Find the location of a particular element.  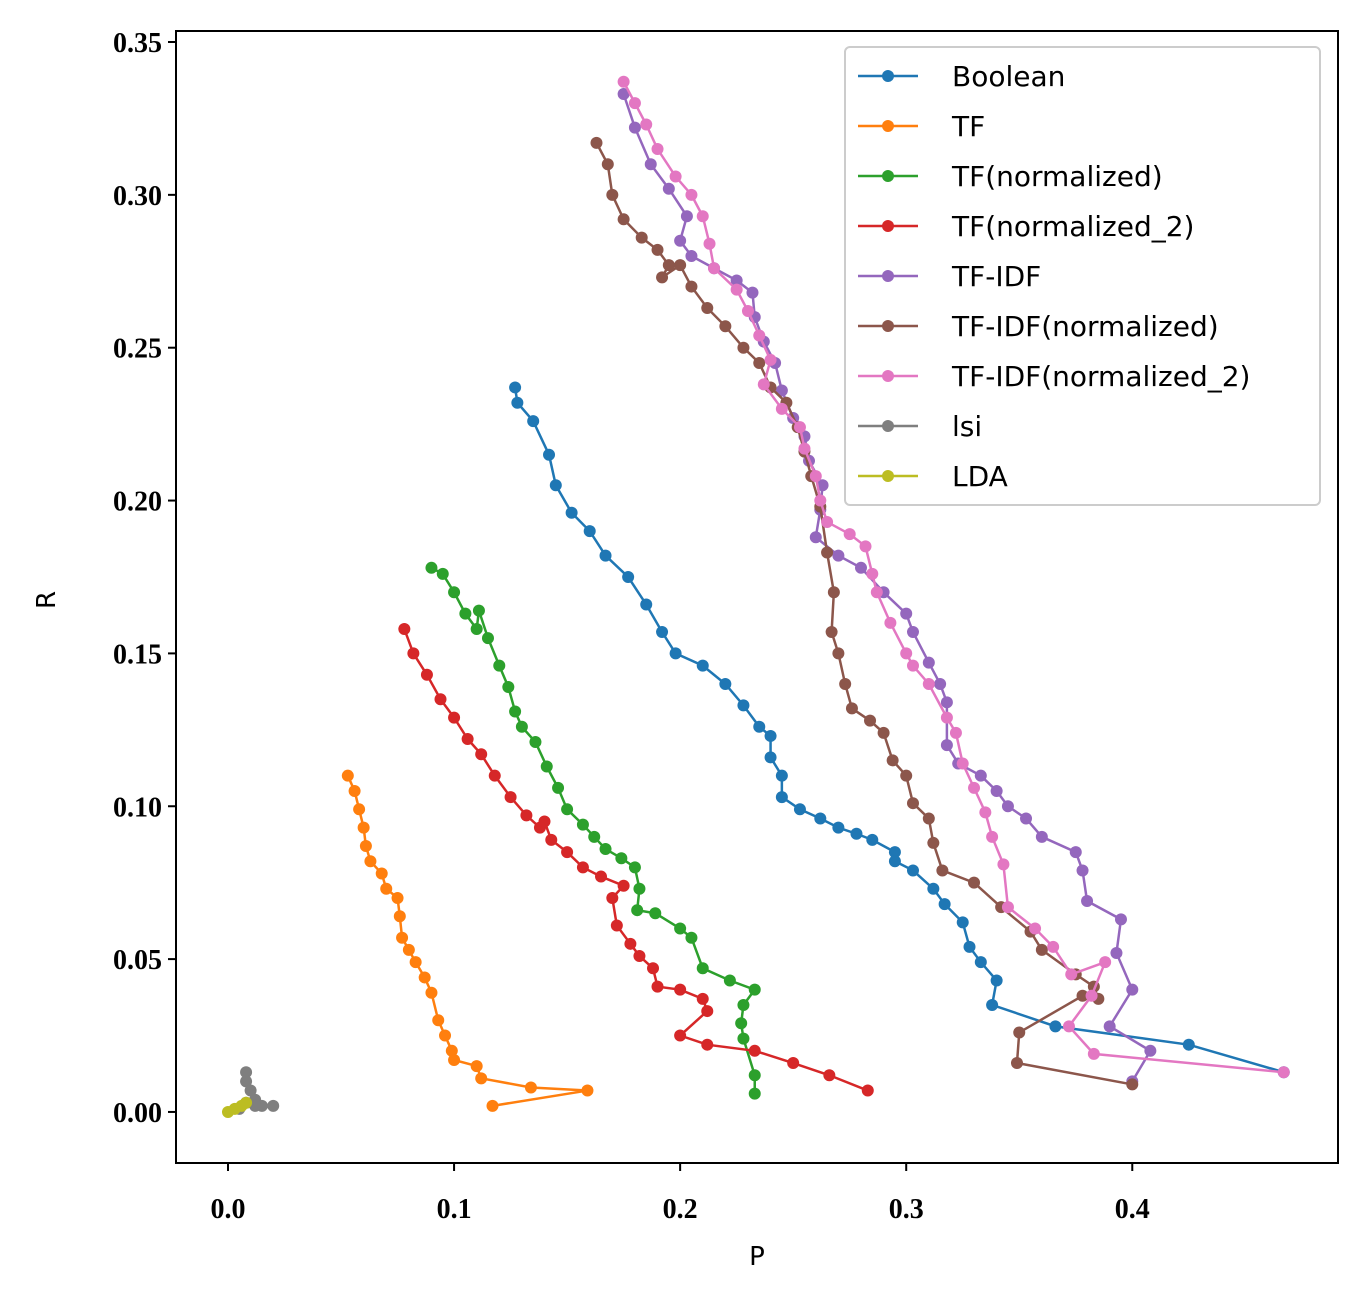

x-axis-label: P is located at coordinates (757, 1257).